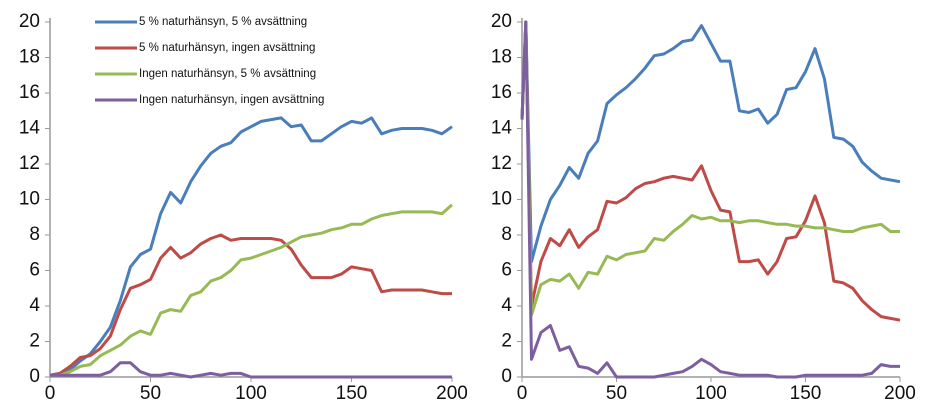 The width and height of the screenshot is (928, 407). I want to click on legend-label: Ingen naturhänsyn, 5 % avsättning, so click(227, 74).